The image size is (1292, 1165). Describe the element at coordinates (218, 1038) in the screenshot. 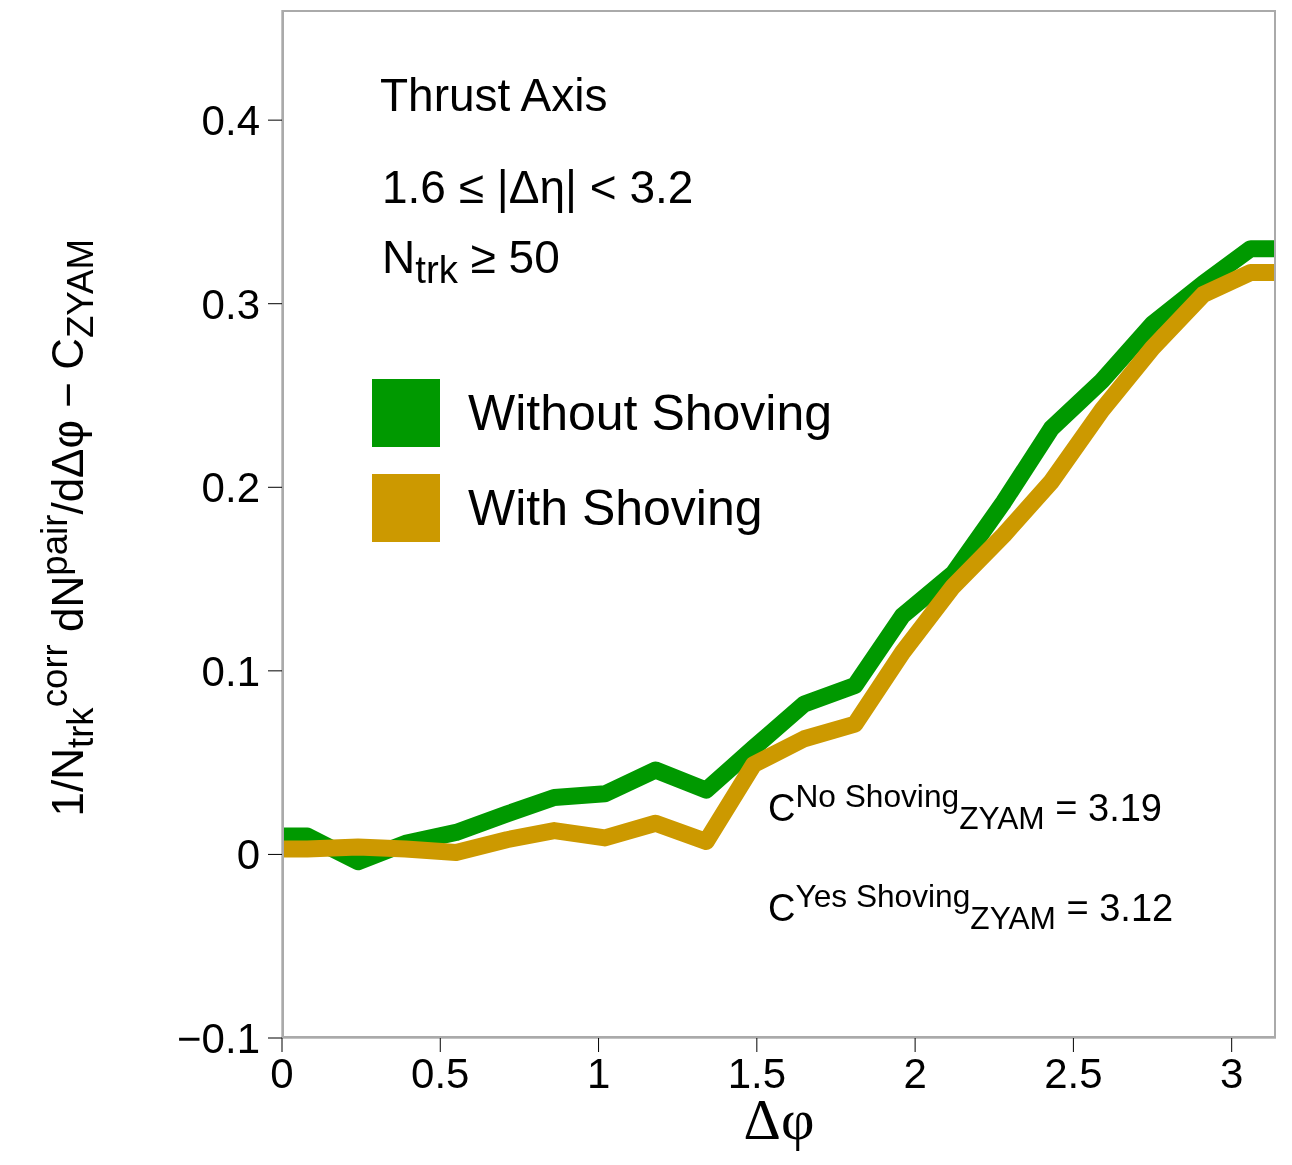

I see `y-tick-label: −0.1` at that location.